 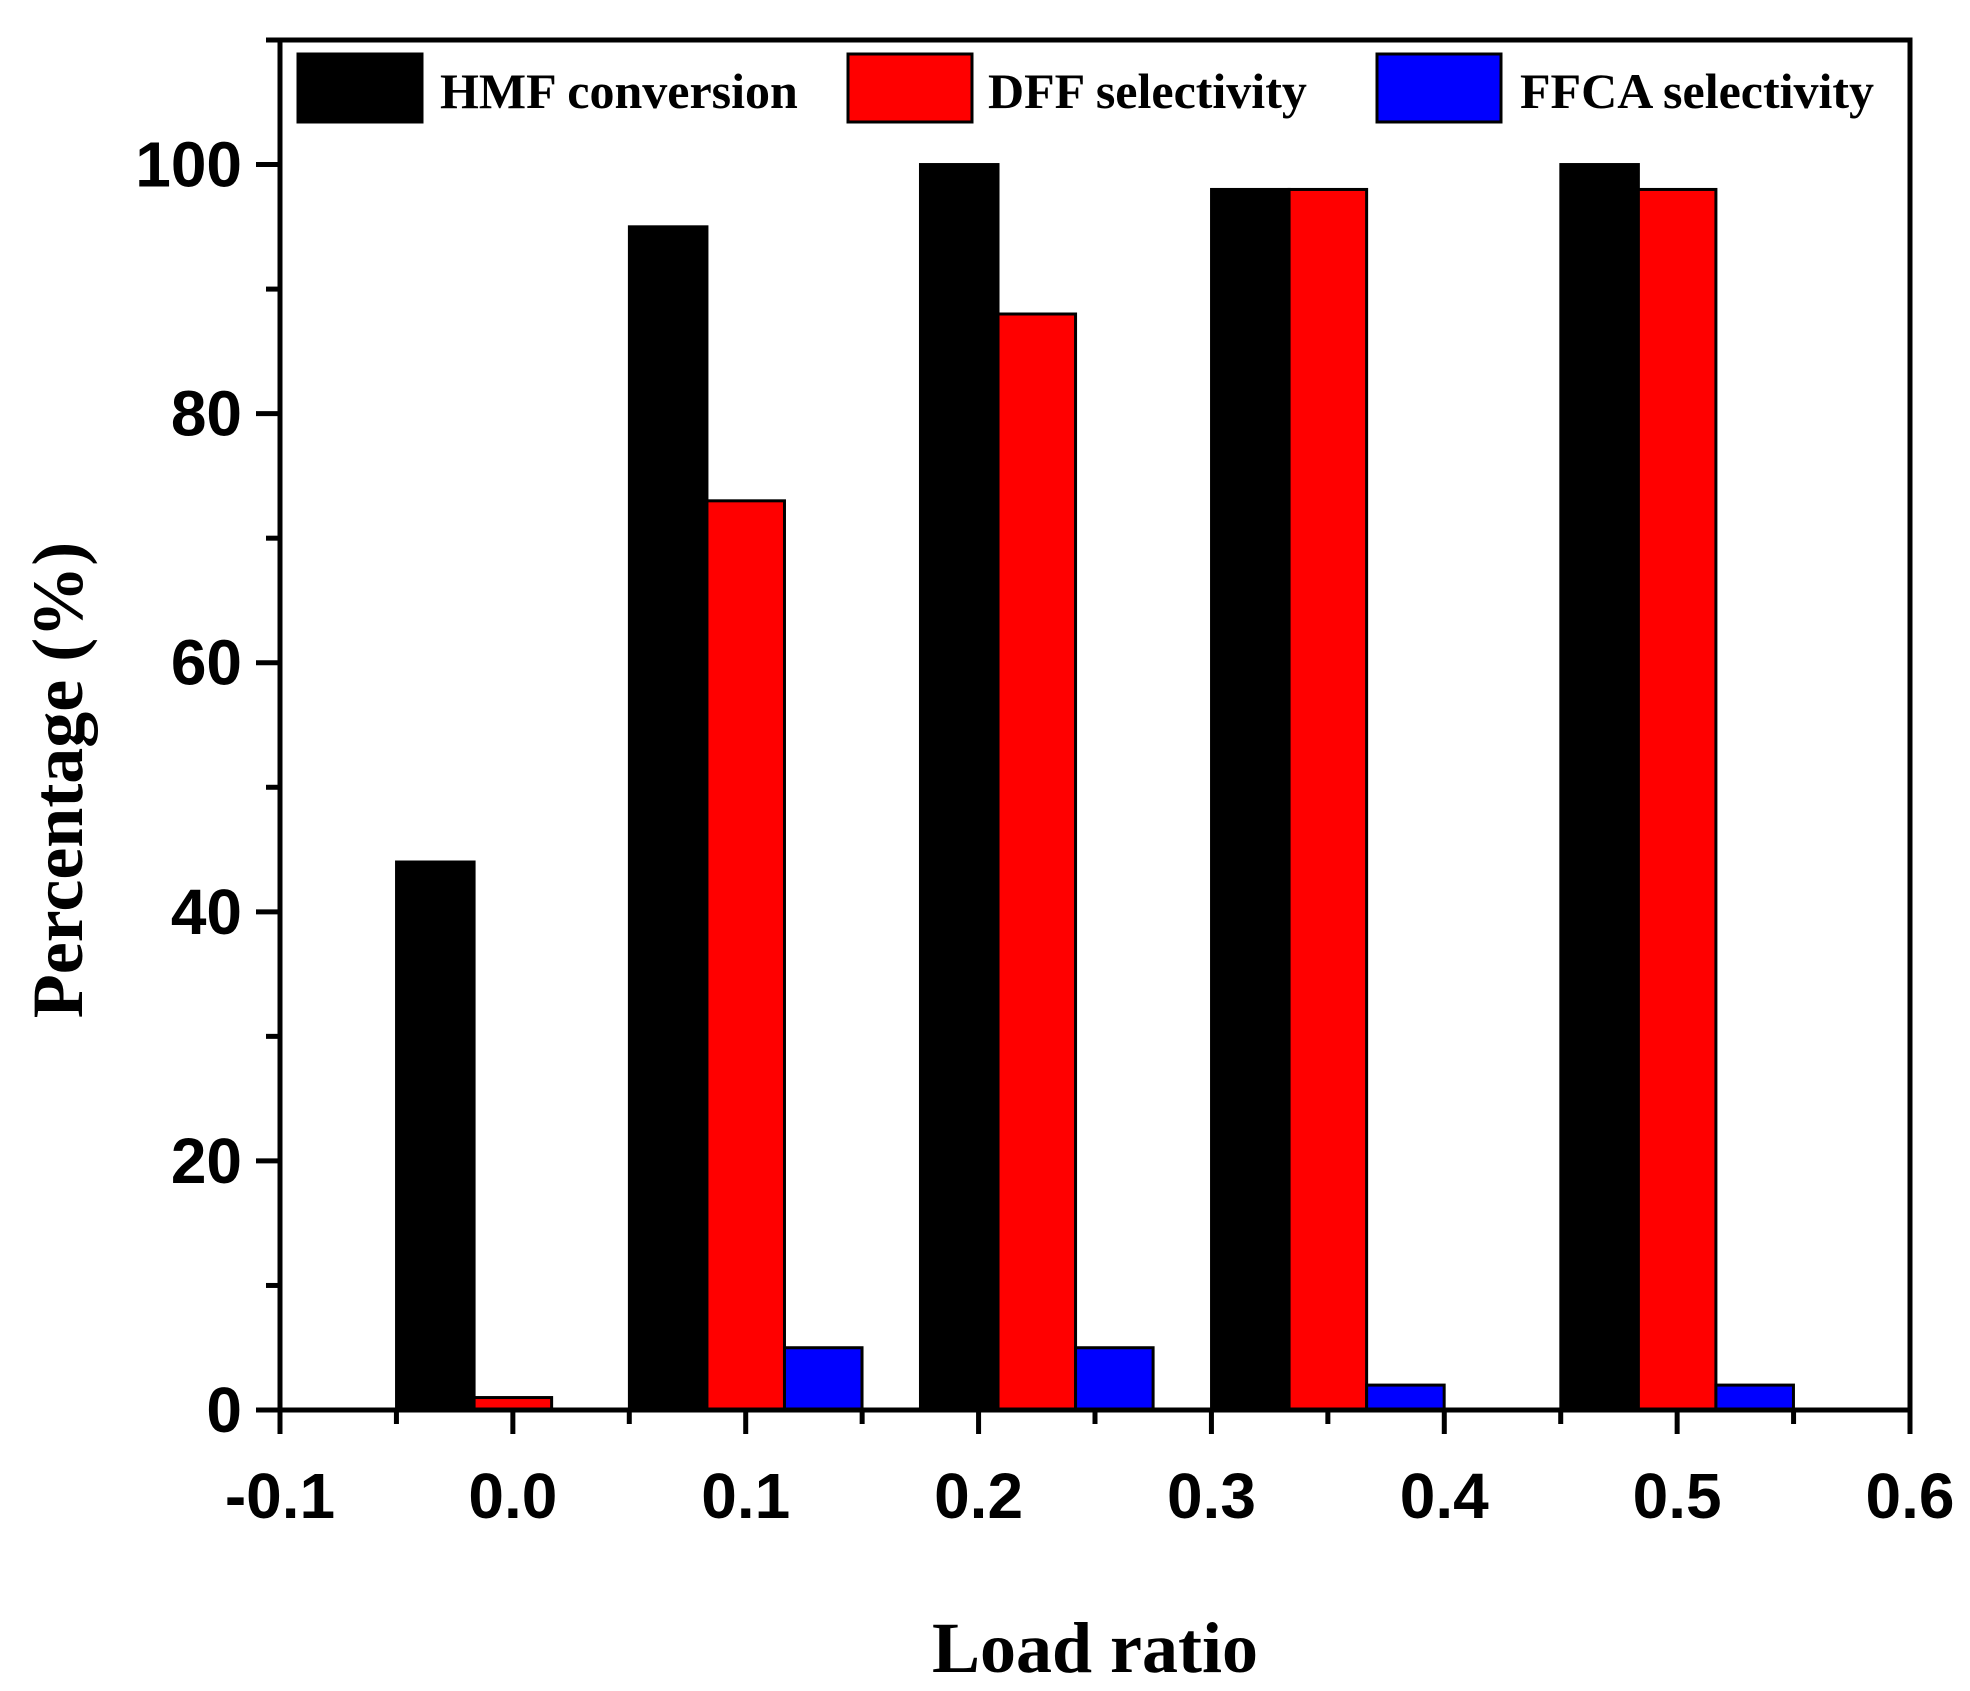 I want to click on x-tick-label: 0.4, so click(x=1444, y=1496).